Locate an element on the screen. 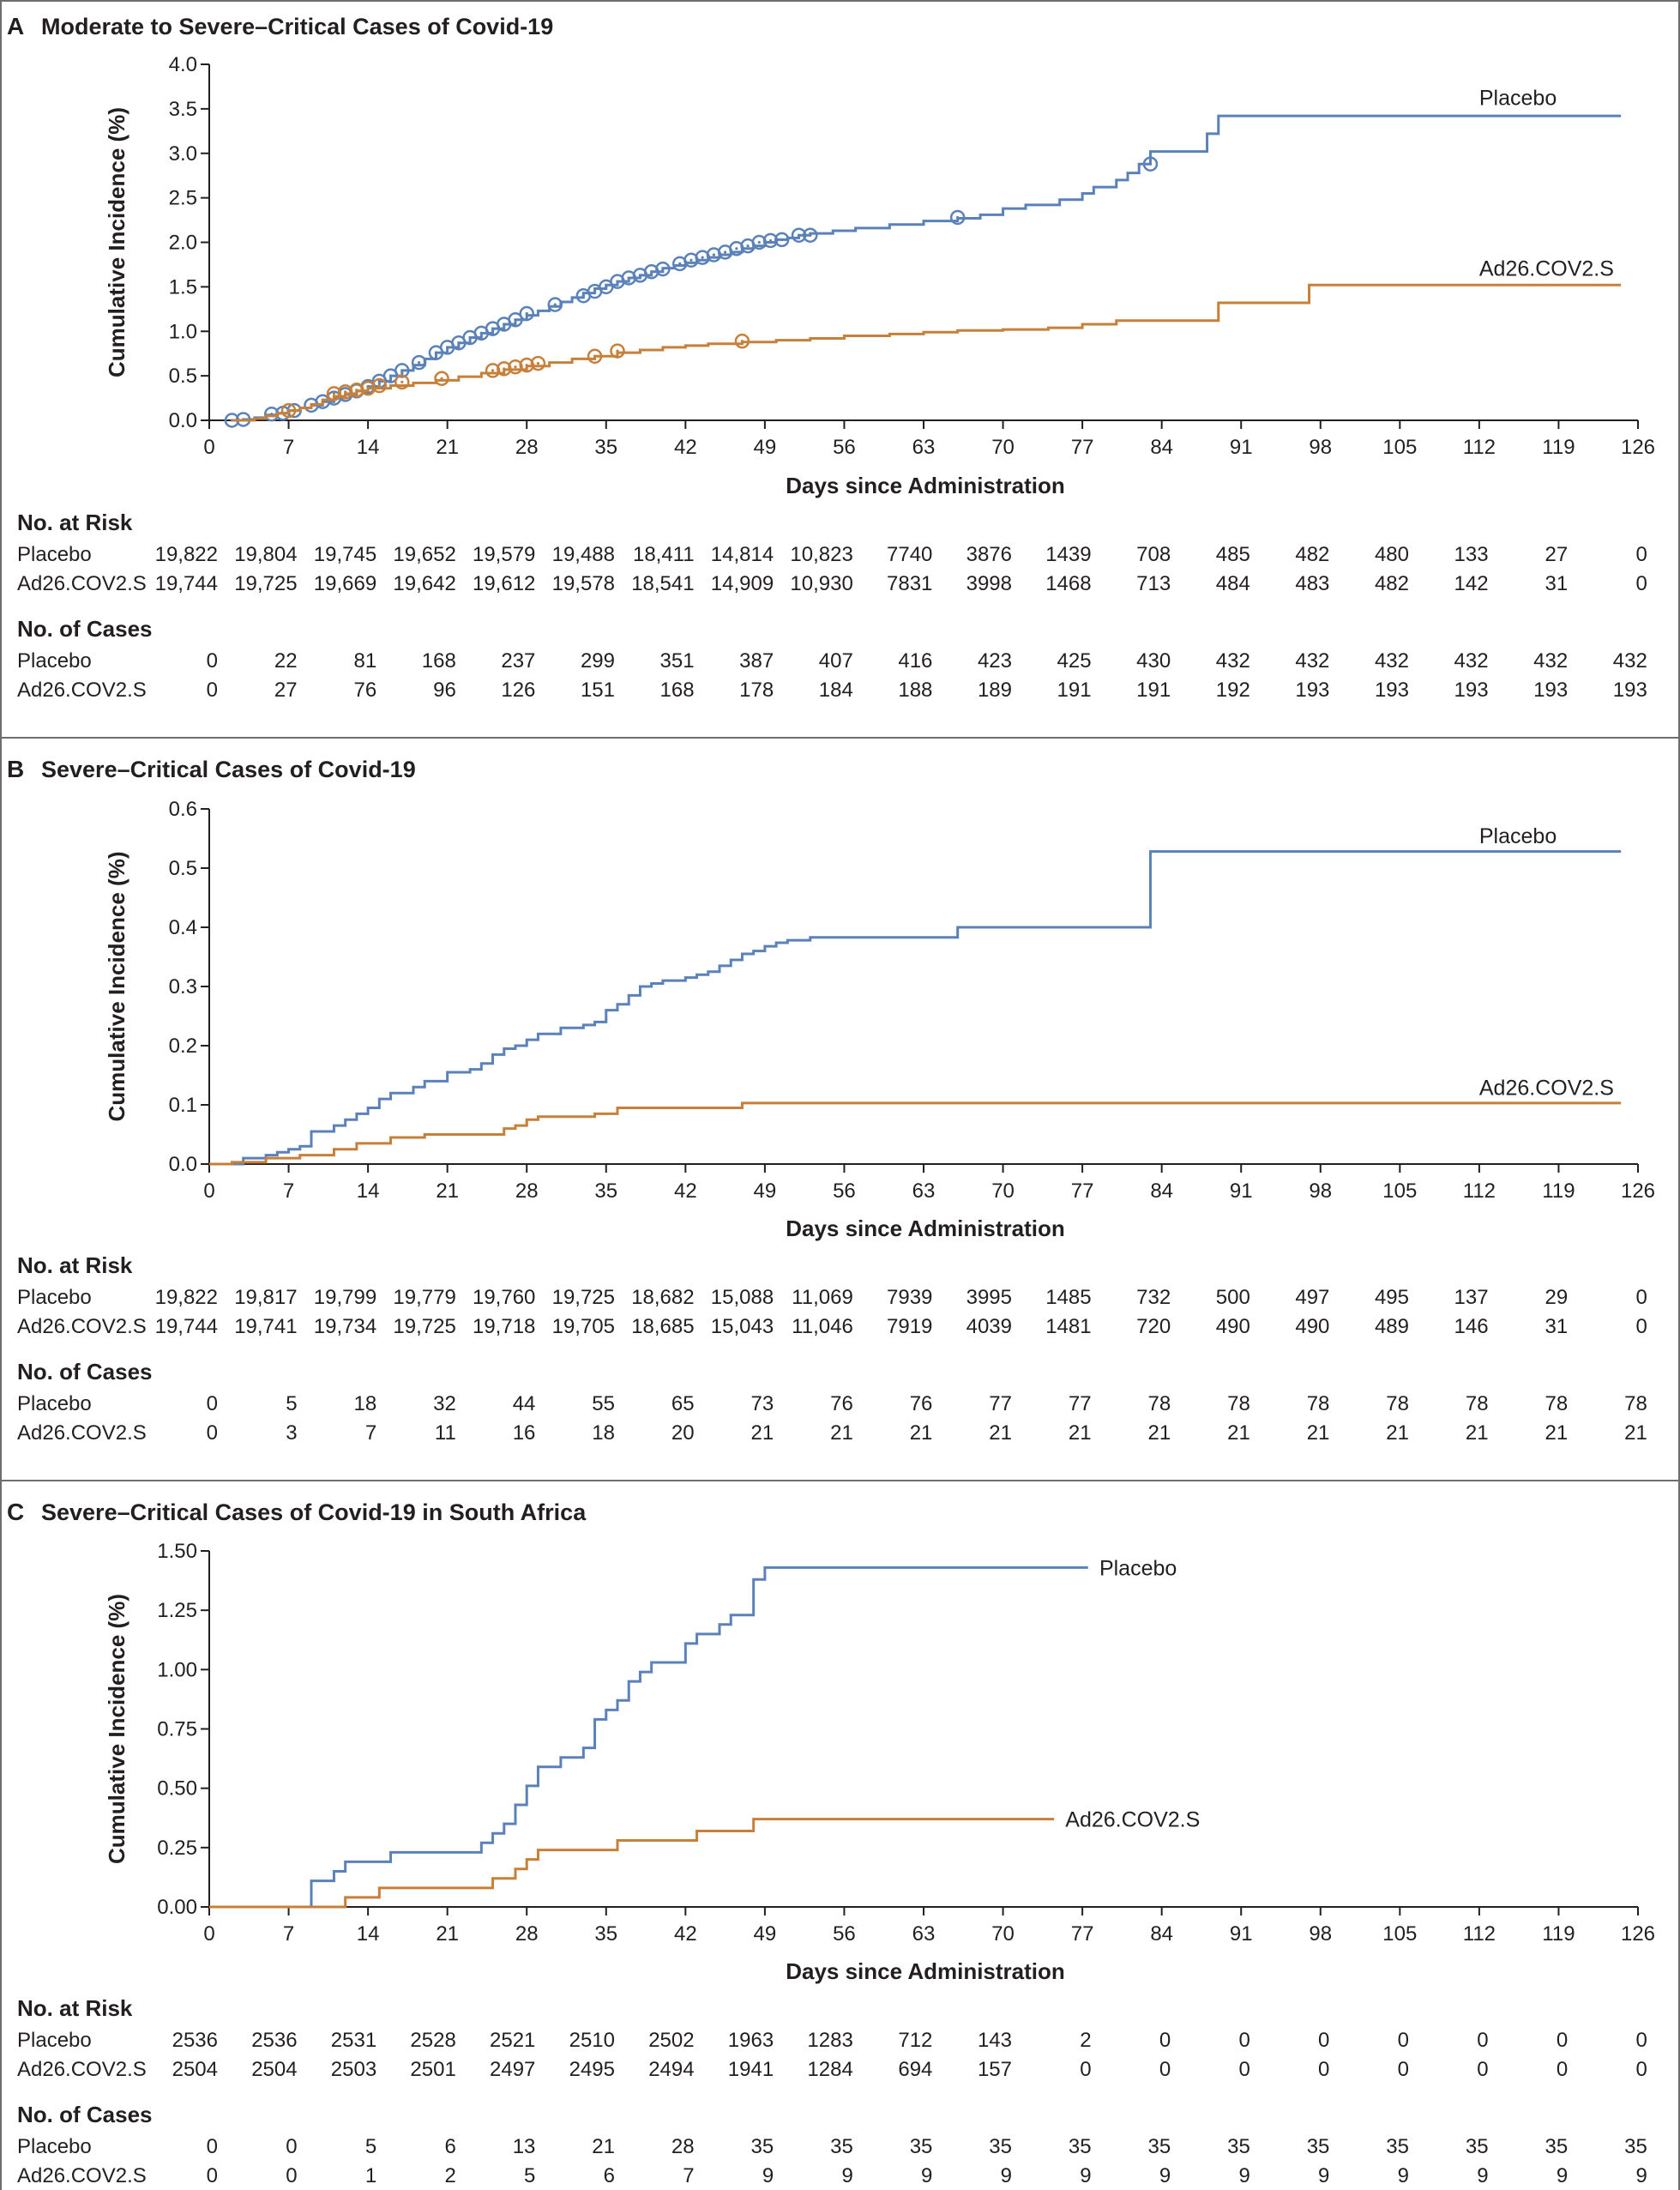 The height and width of the screenshot is (2190, 1680). cases-row-label-vaccine: Ad26.COV2.S is located at coordinates (82, 690).